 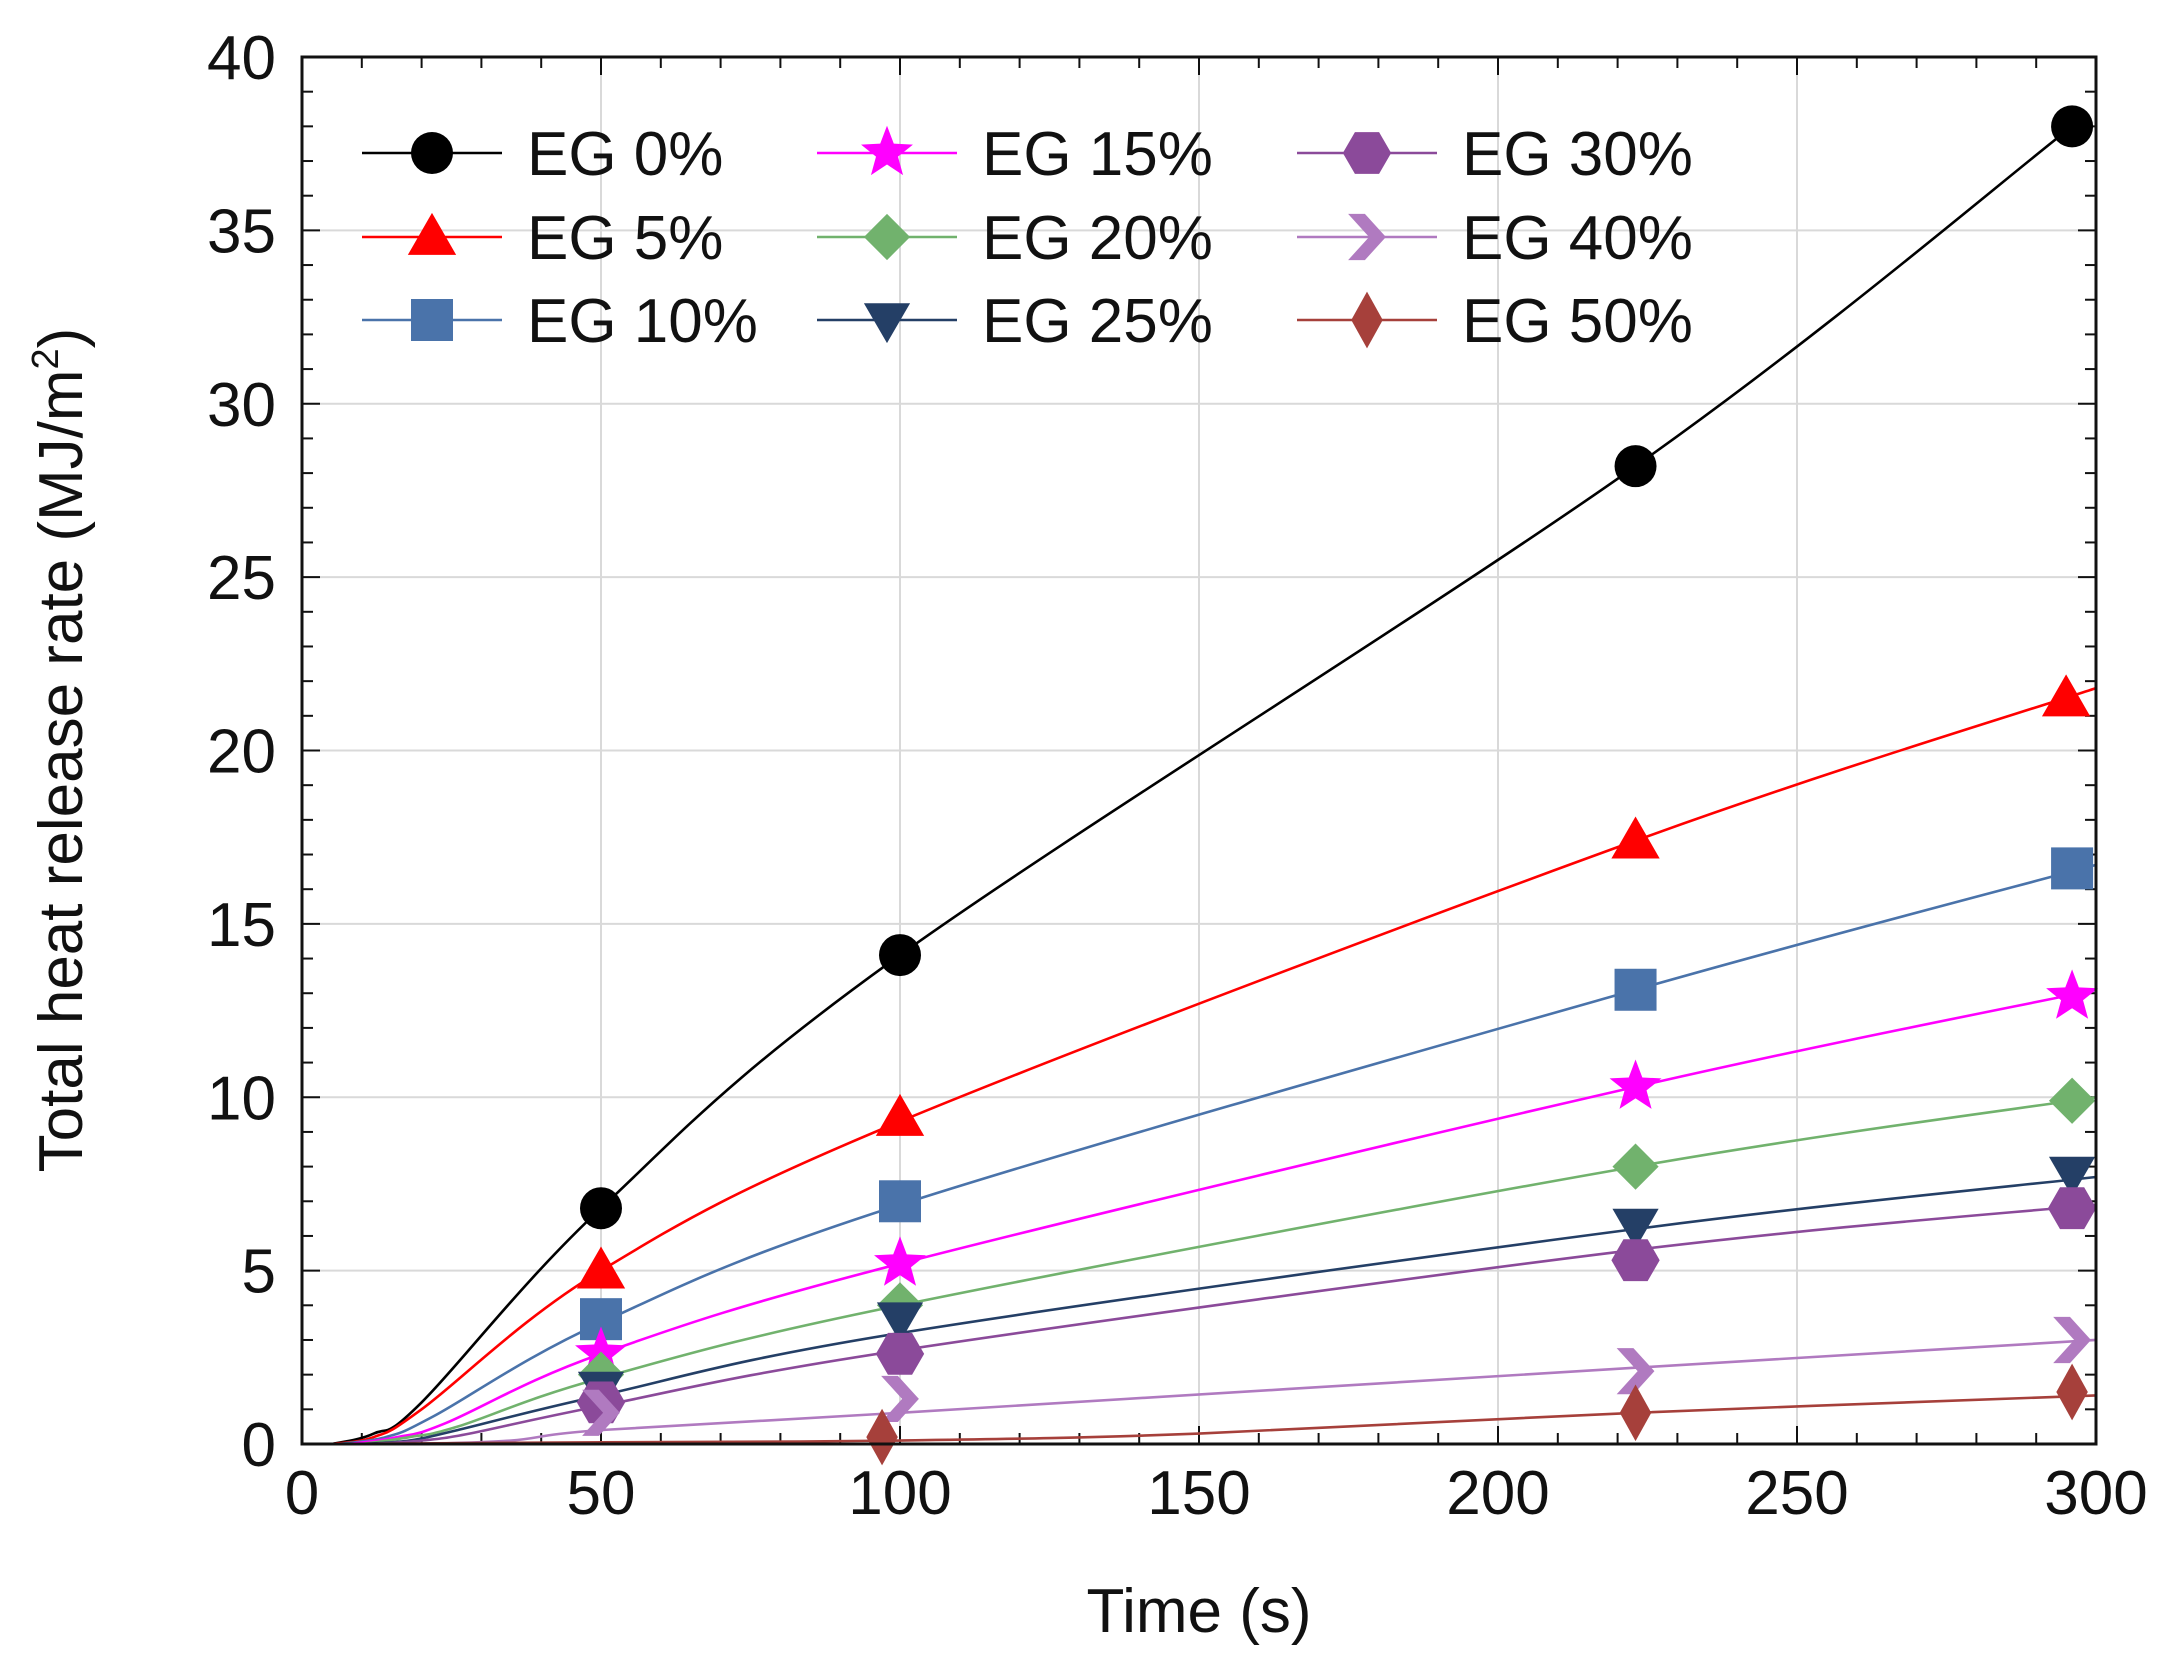 I want to click on legend-item: EG 40%, so click(x=1495, y=238).